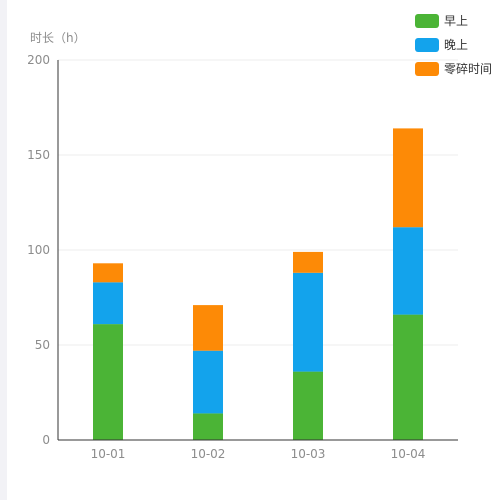 Image resolution: width=500 pixels, height=500 pixels. Describe the element at coordinates (58, 38) in the screenshot. I see `y-axis-title: 时长（h）` at that location.